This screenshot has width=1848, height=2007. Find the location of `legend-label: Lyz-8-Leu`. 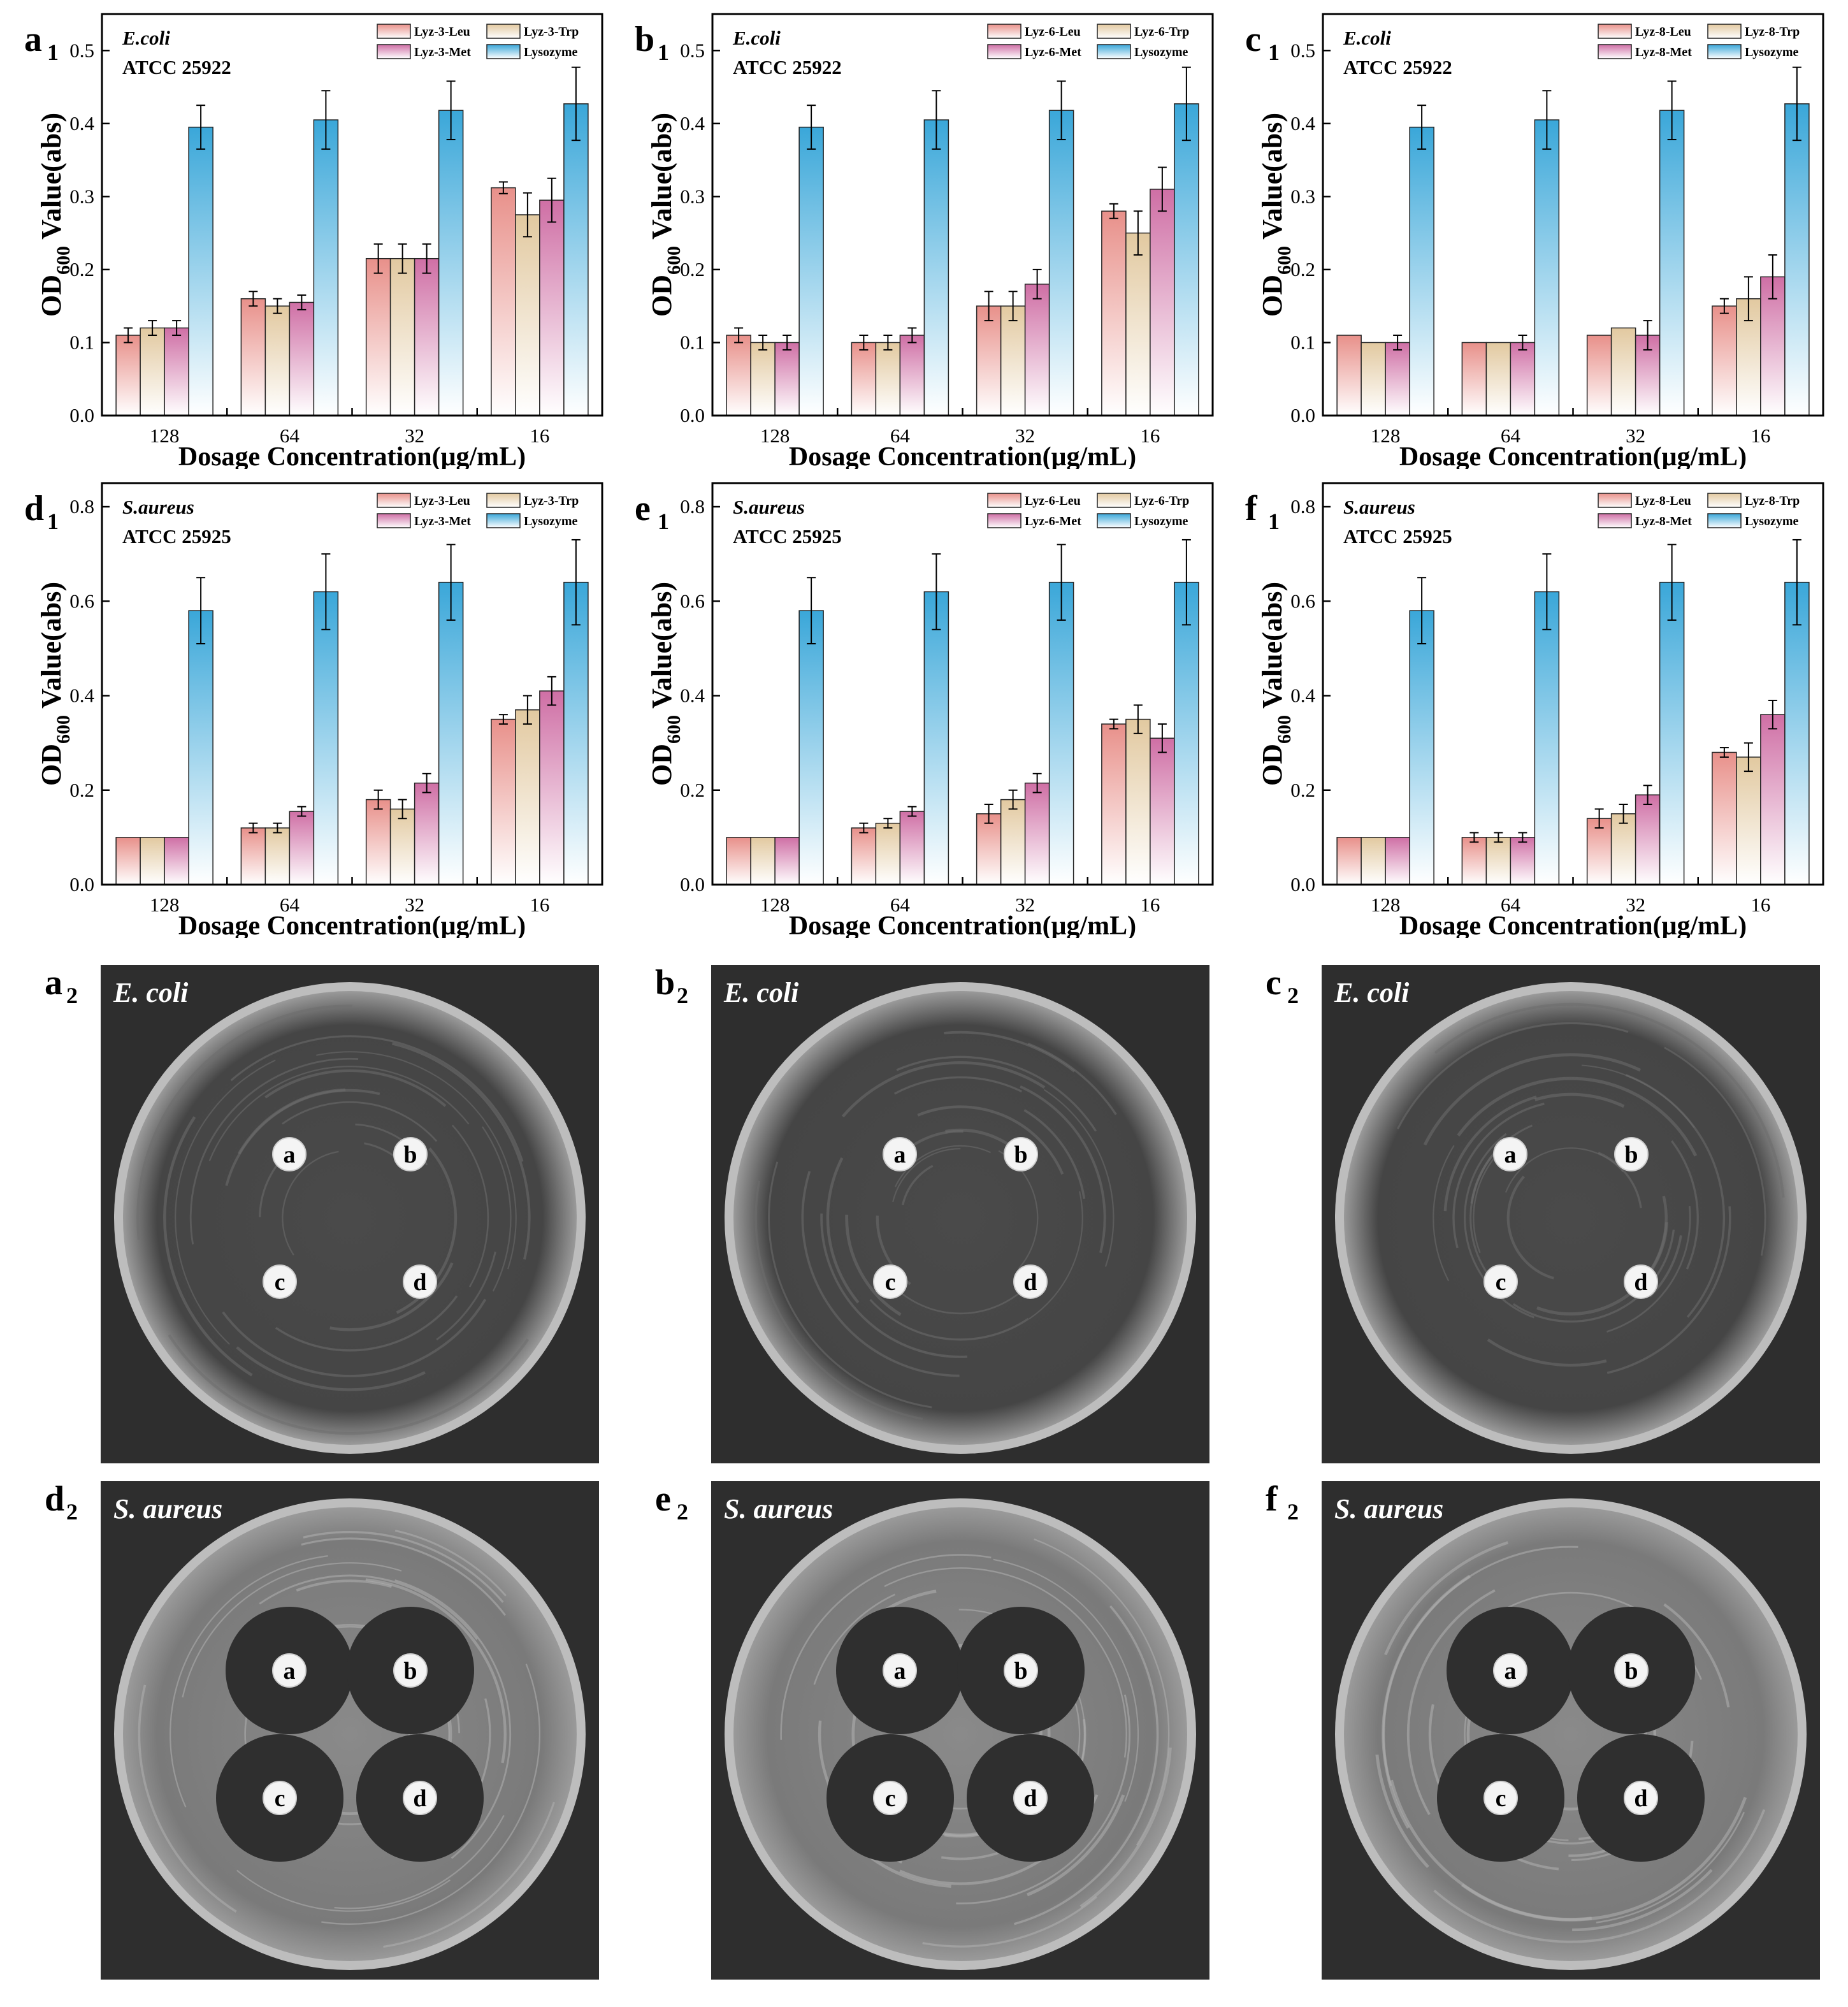

legend-label: Lyz-8-Leu is located at coordinates (1663, 32).